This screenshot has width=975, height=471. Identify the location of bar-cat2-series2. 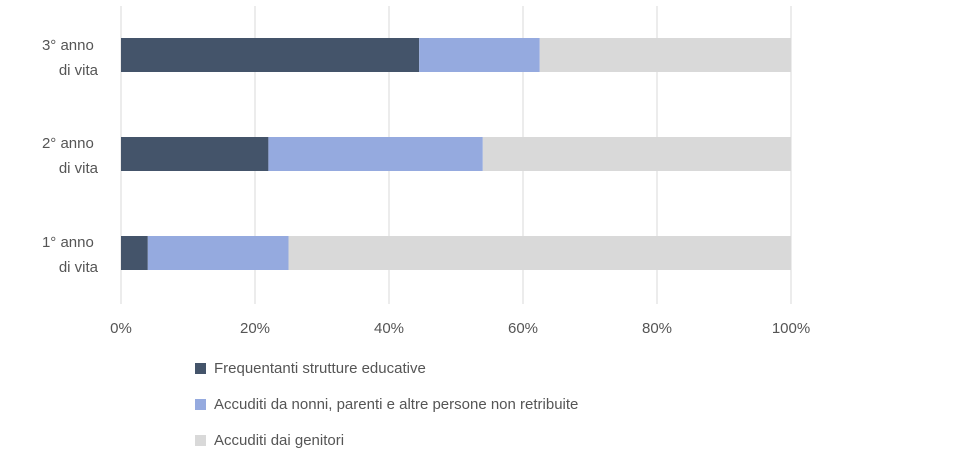
(539, 253).